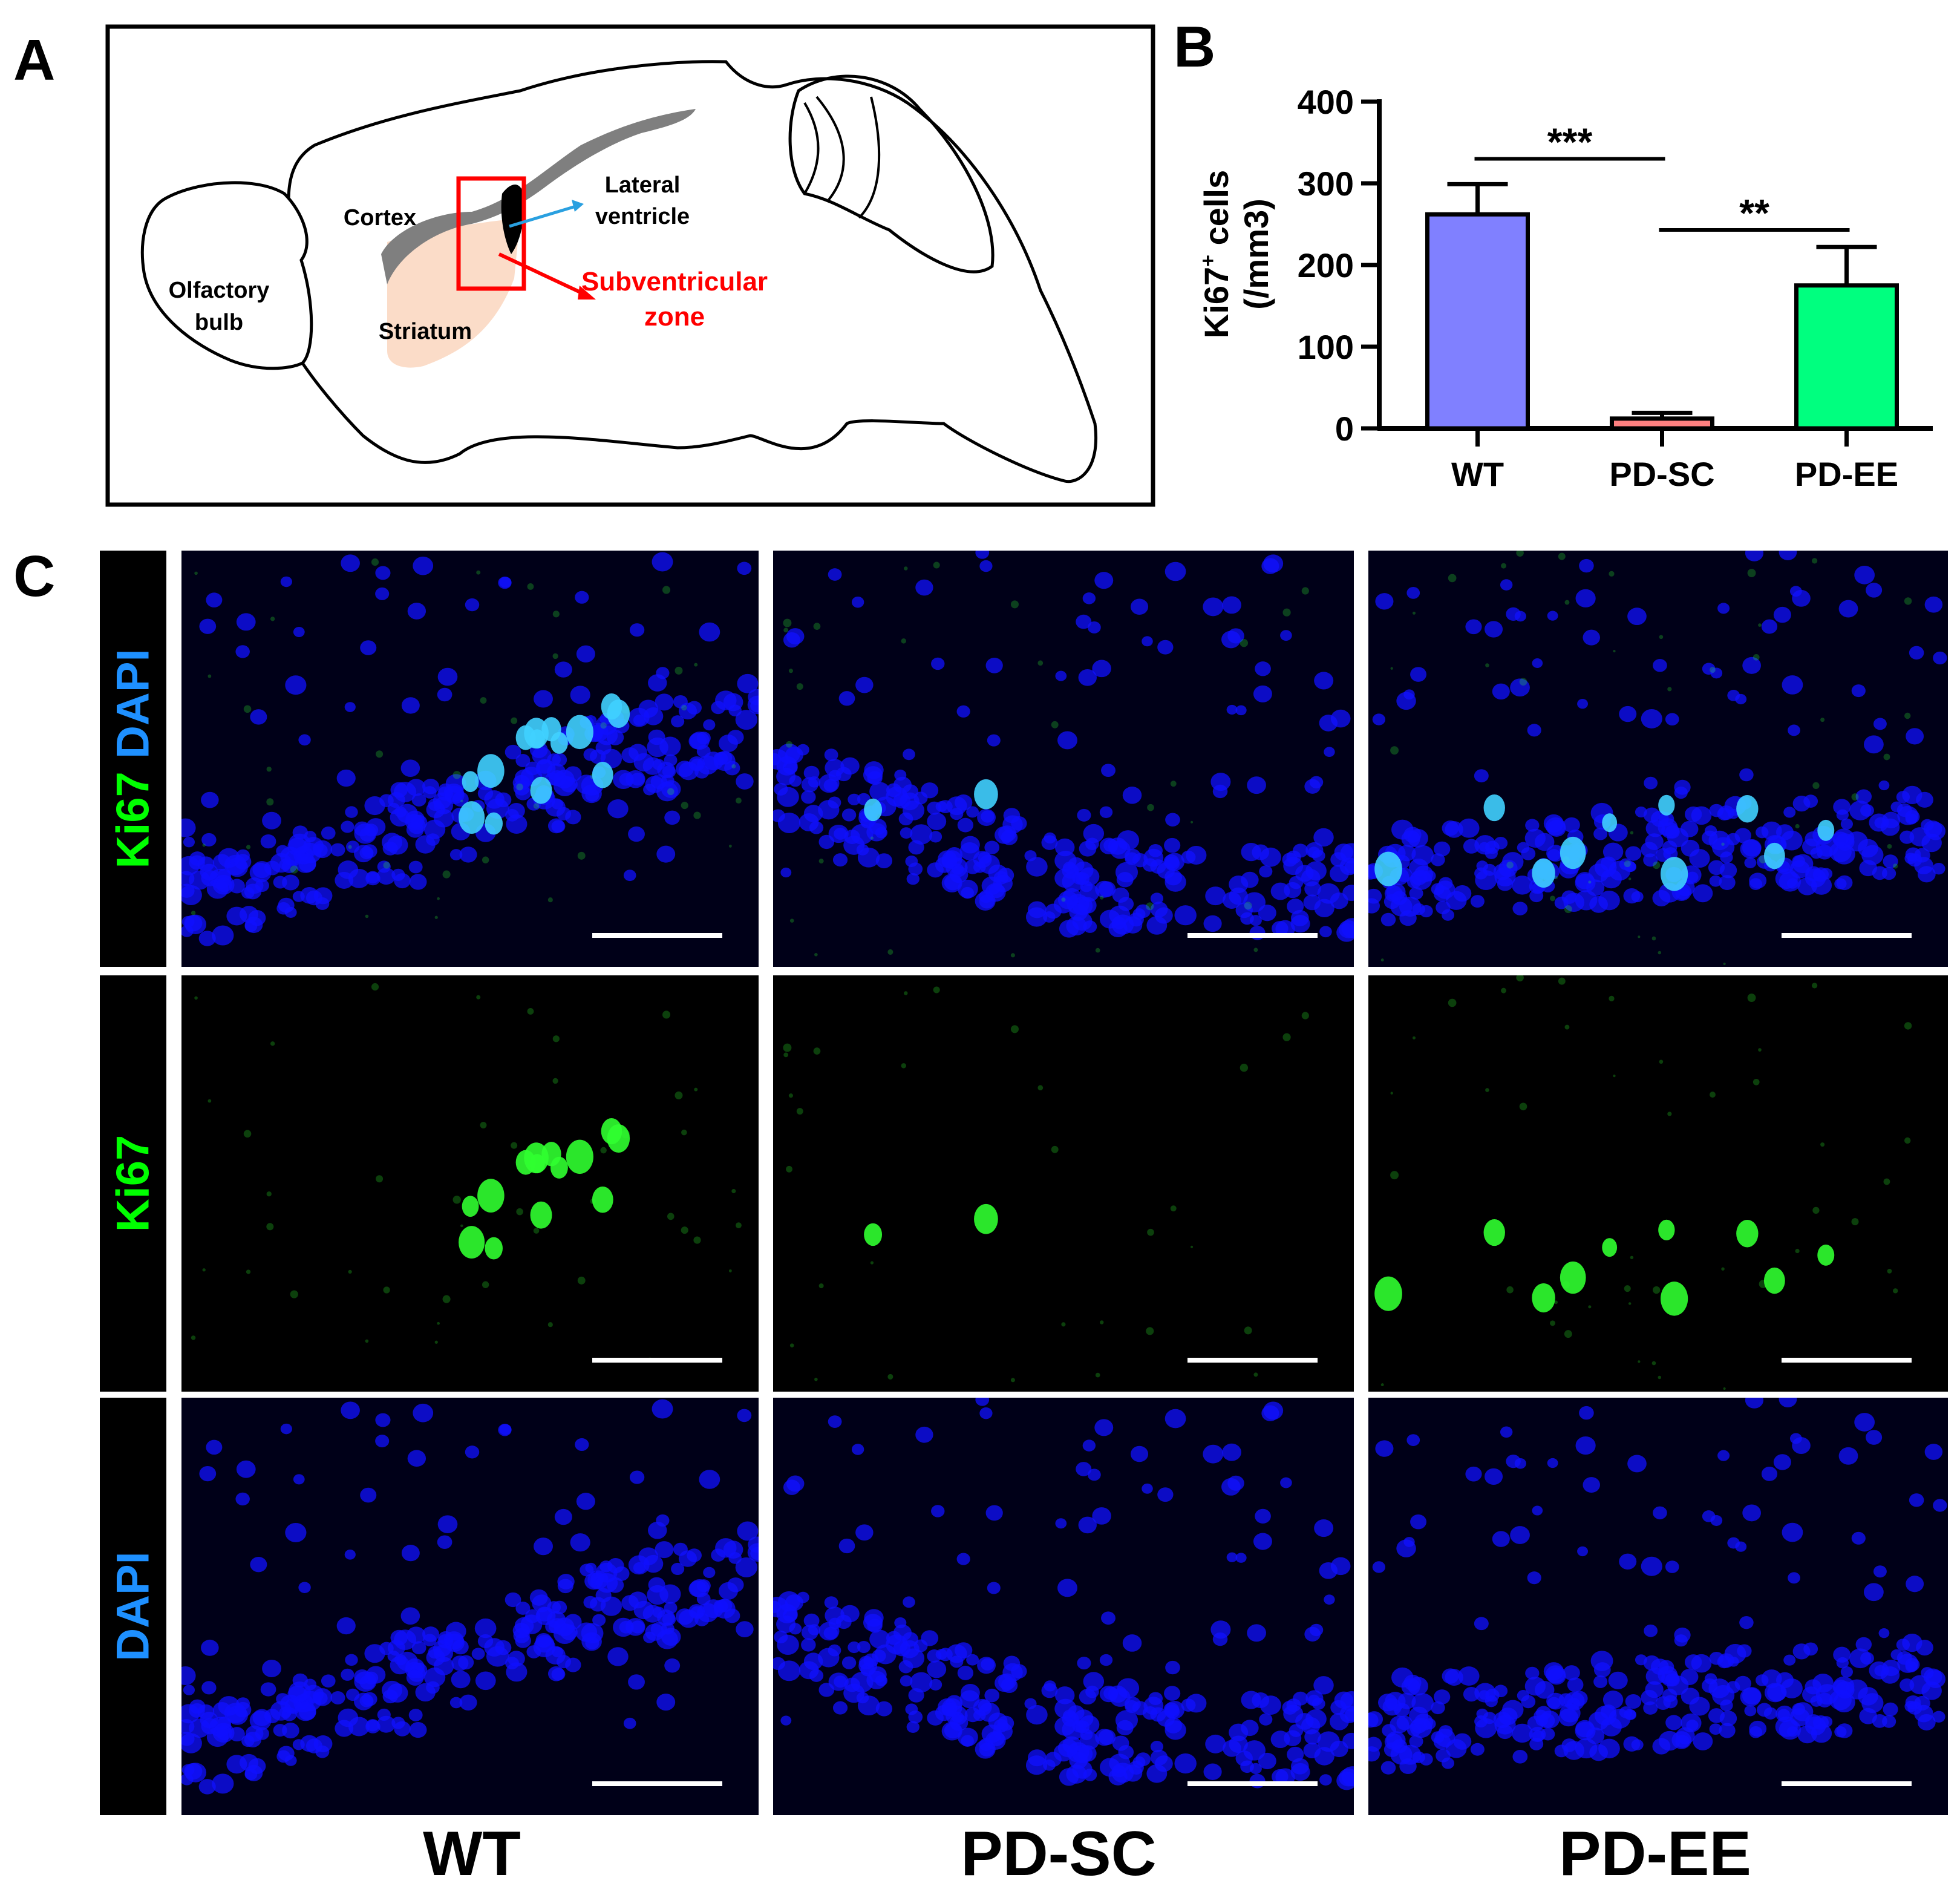  I want to click on row-label-part: DAPI, so click(133, 1606).